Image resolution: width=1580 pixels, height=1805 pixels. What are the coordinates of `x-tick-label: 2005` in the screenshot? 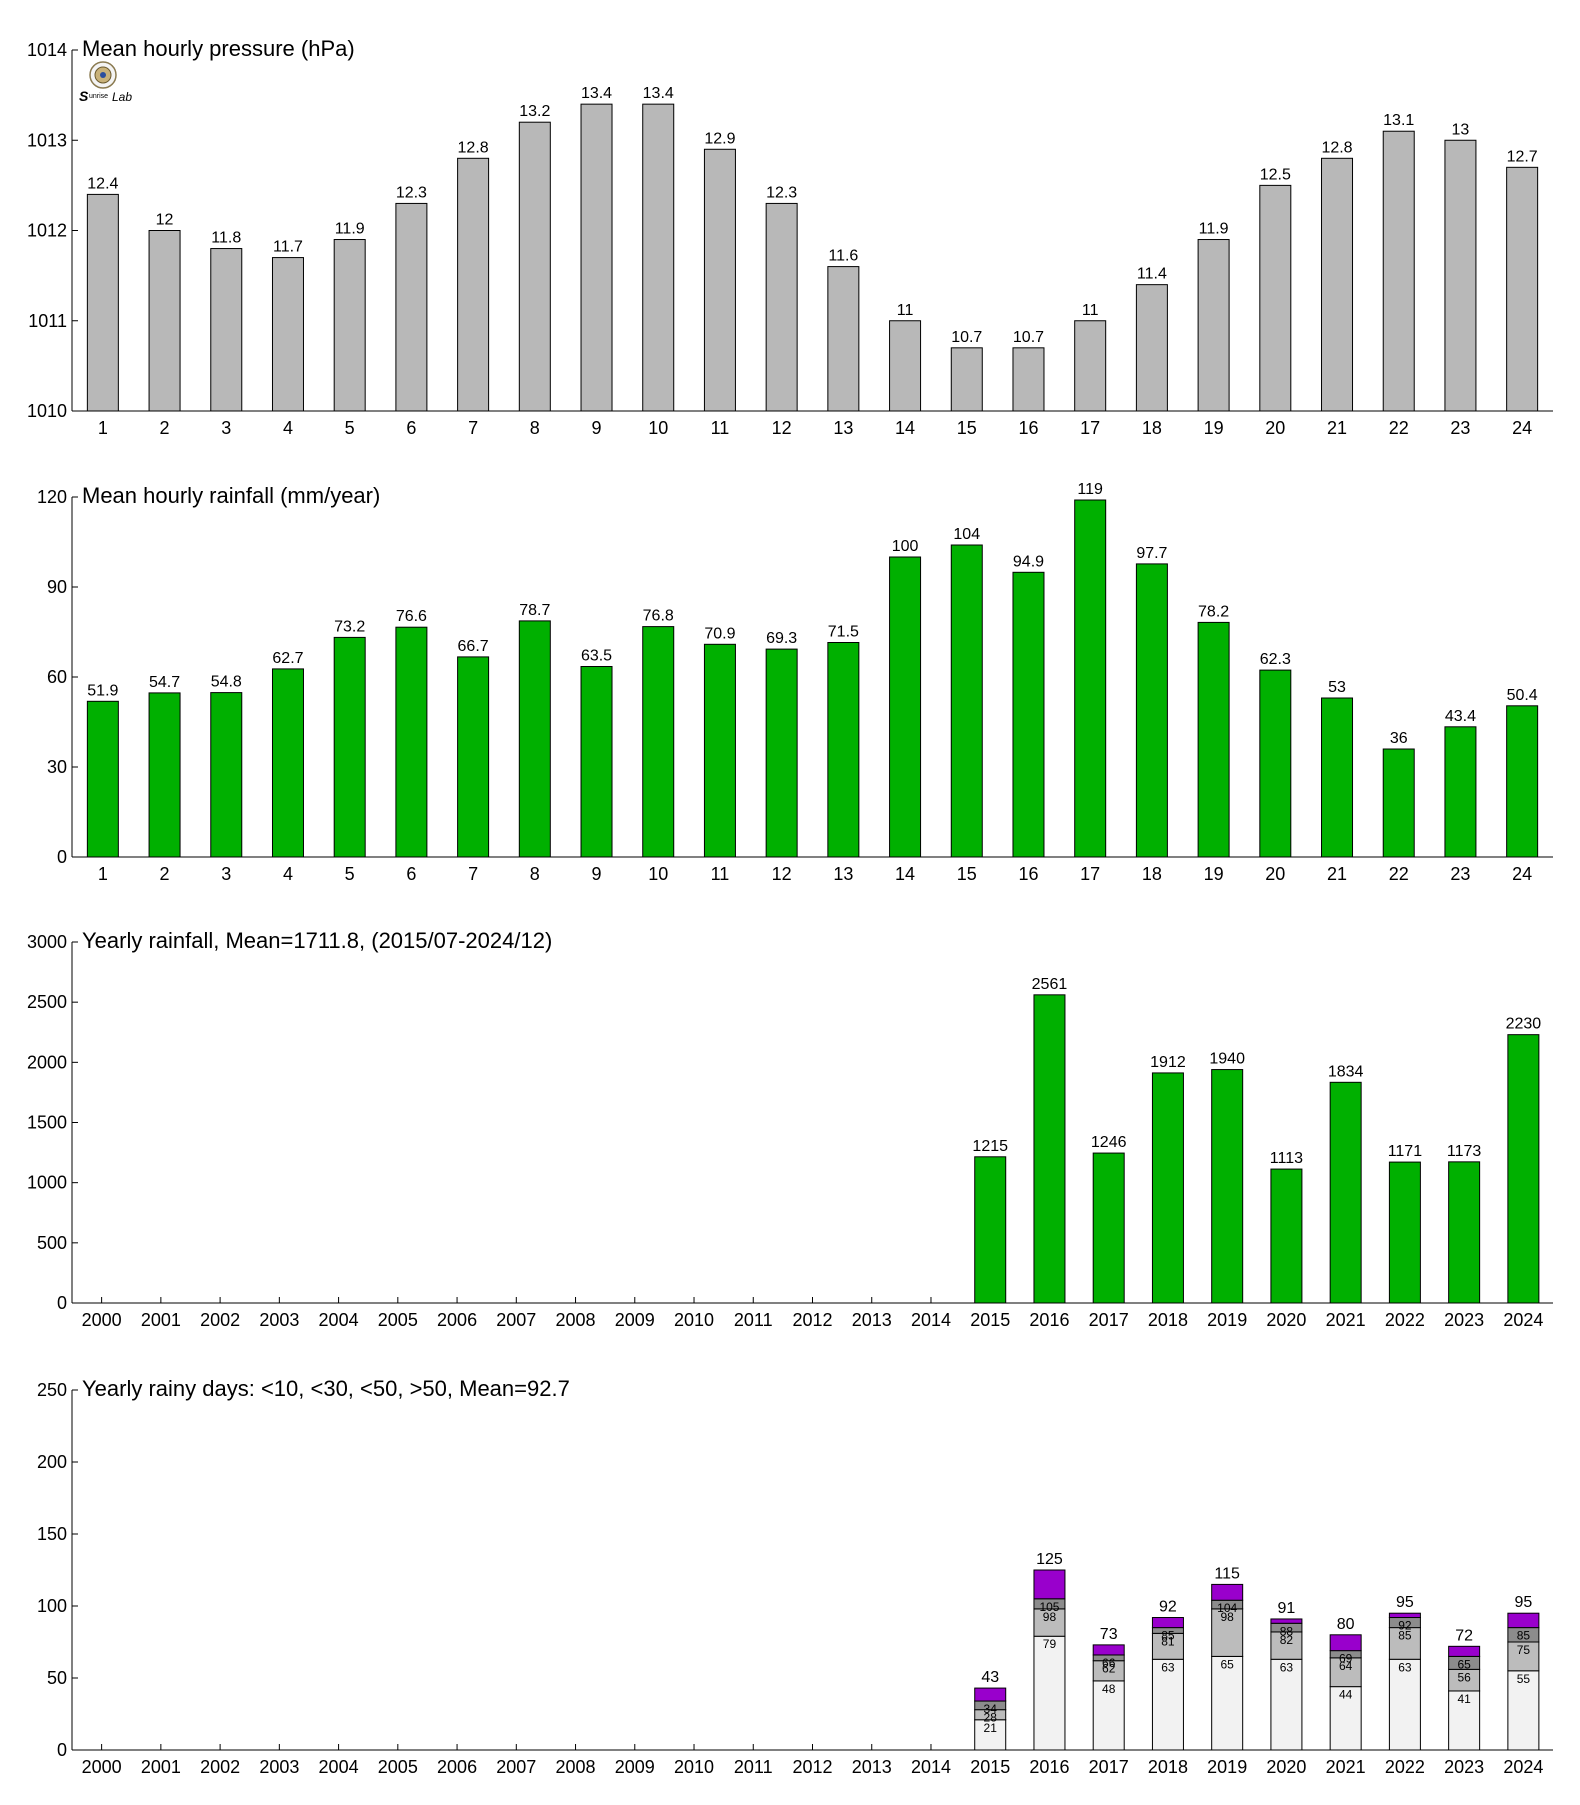 It's located at (398, 1767).